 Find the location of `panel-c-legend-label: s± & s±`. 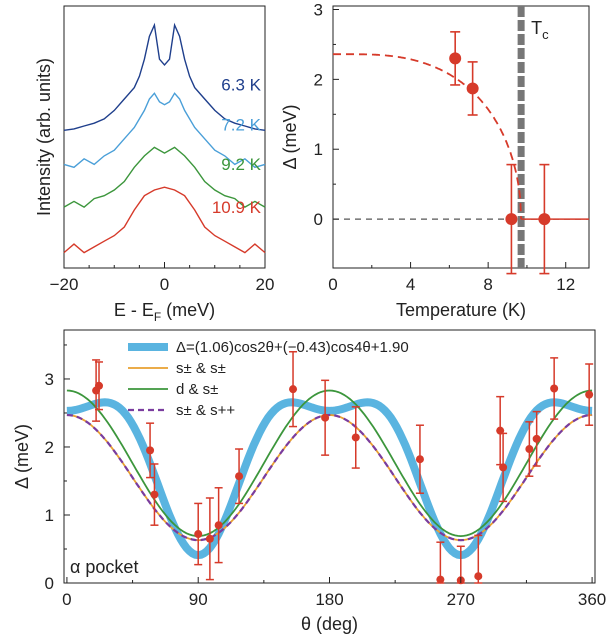

panel-c-legend-label: s± & s± is located at coordinates (201, 368).